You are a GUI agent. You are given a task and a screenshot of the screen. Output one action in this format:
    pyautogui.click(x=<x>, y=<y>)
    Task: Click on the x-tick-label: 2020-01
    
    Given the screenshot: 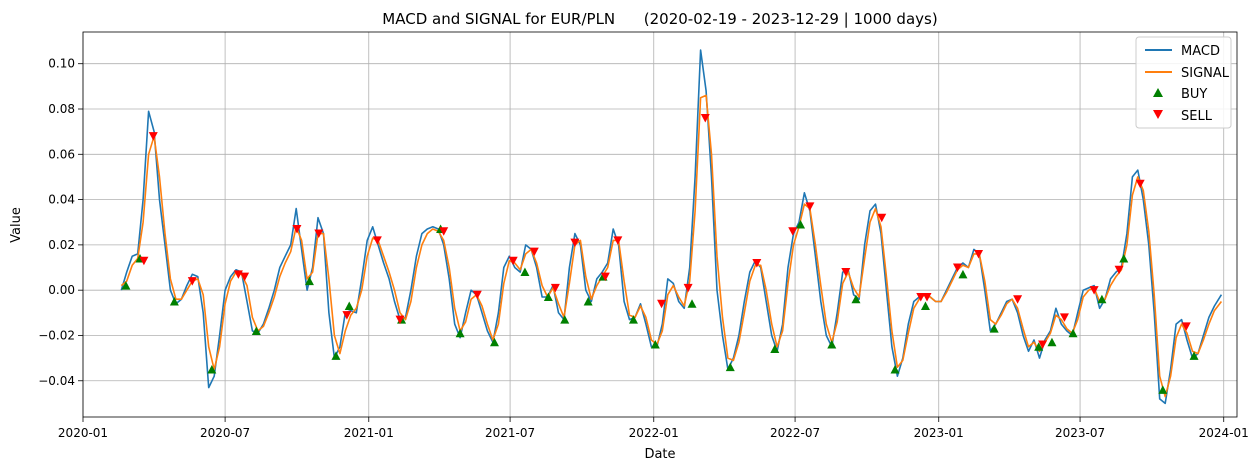 What is the action you would take?
    pyautogui.click(x=83, y=433)
    